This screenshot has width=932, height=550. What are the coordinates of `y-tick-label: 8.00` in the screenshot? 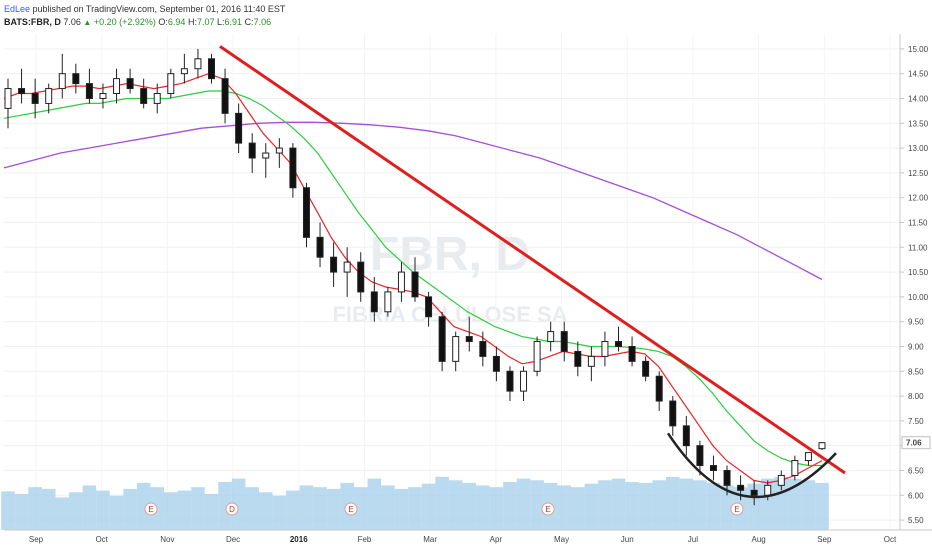 It's located at (916, 396).